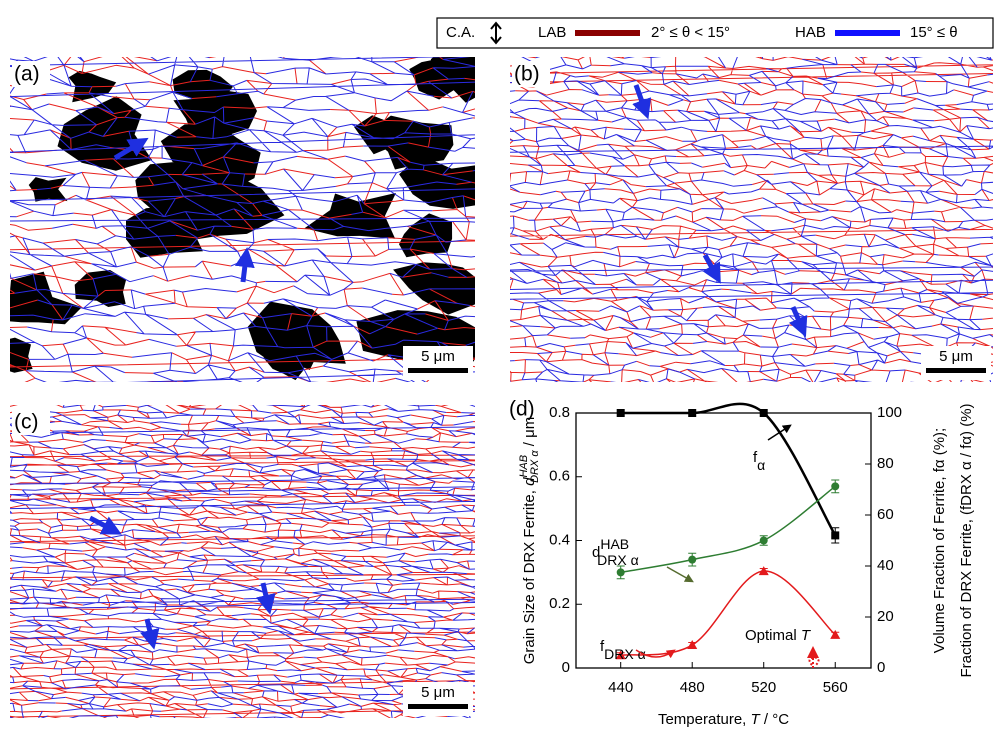 Image resolution: width=1001 pixels, height=747 pixels. I want to click on annotation-symbol: T, so click(806, 635).